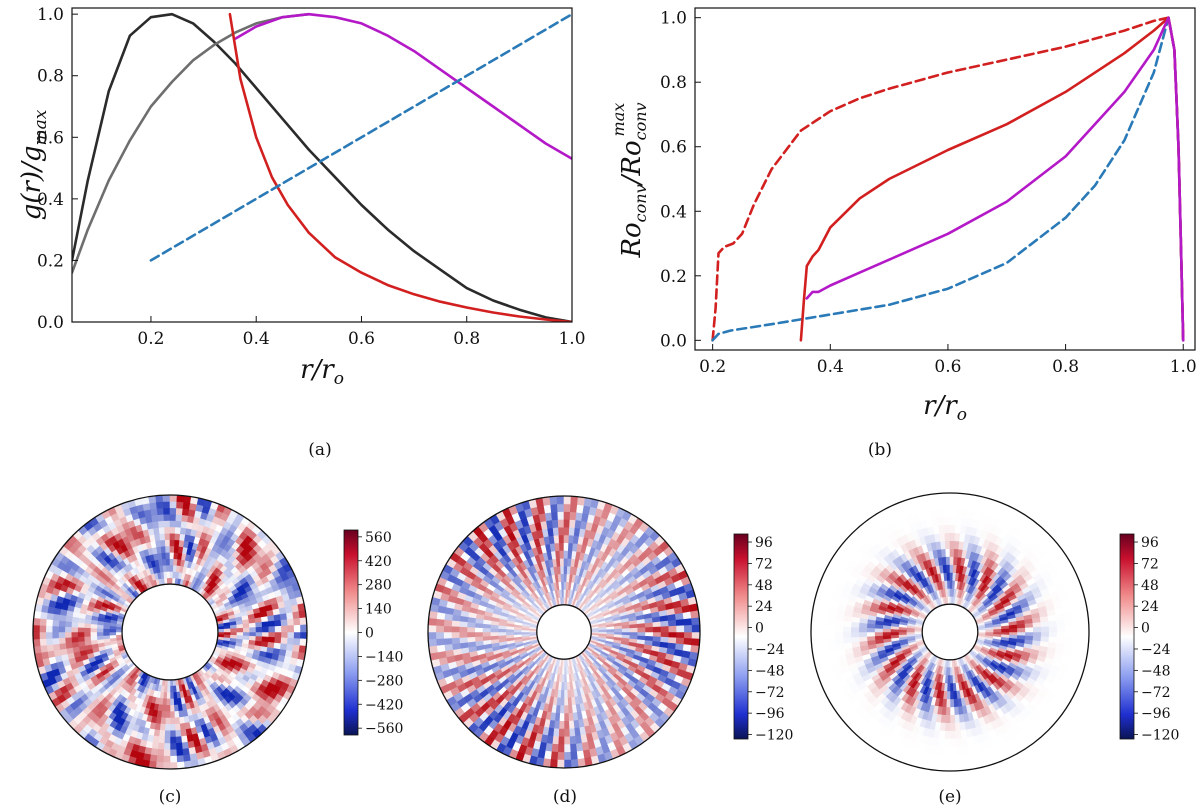 The image size is (1200, 807). What do you see at coordinates (360, 137) in the screenshot?
I see `panel-a-series-blue-dashed` at bounding box center [360, 137].